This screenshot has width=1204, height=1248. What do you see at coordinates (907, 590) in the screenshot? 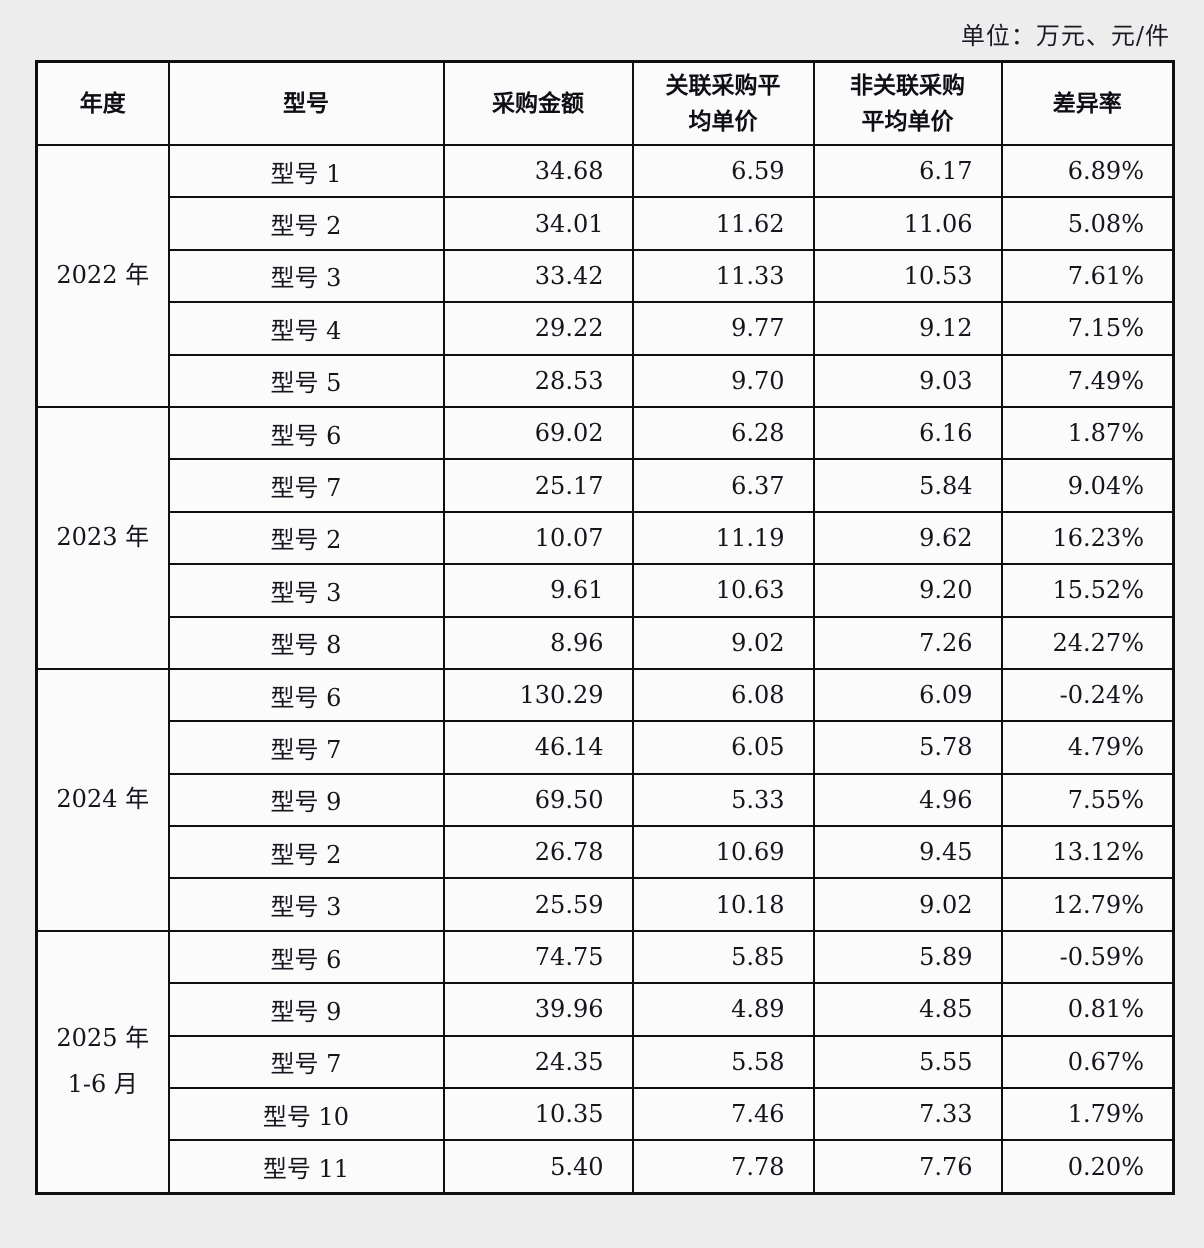
I see `nonrelated-avg-price-cell: 9.20` at bounding box center [907, 590].